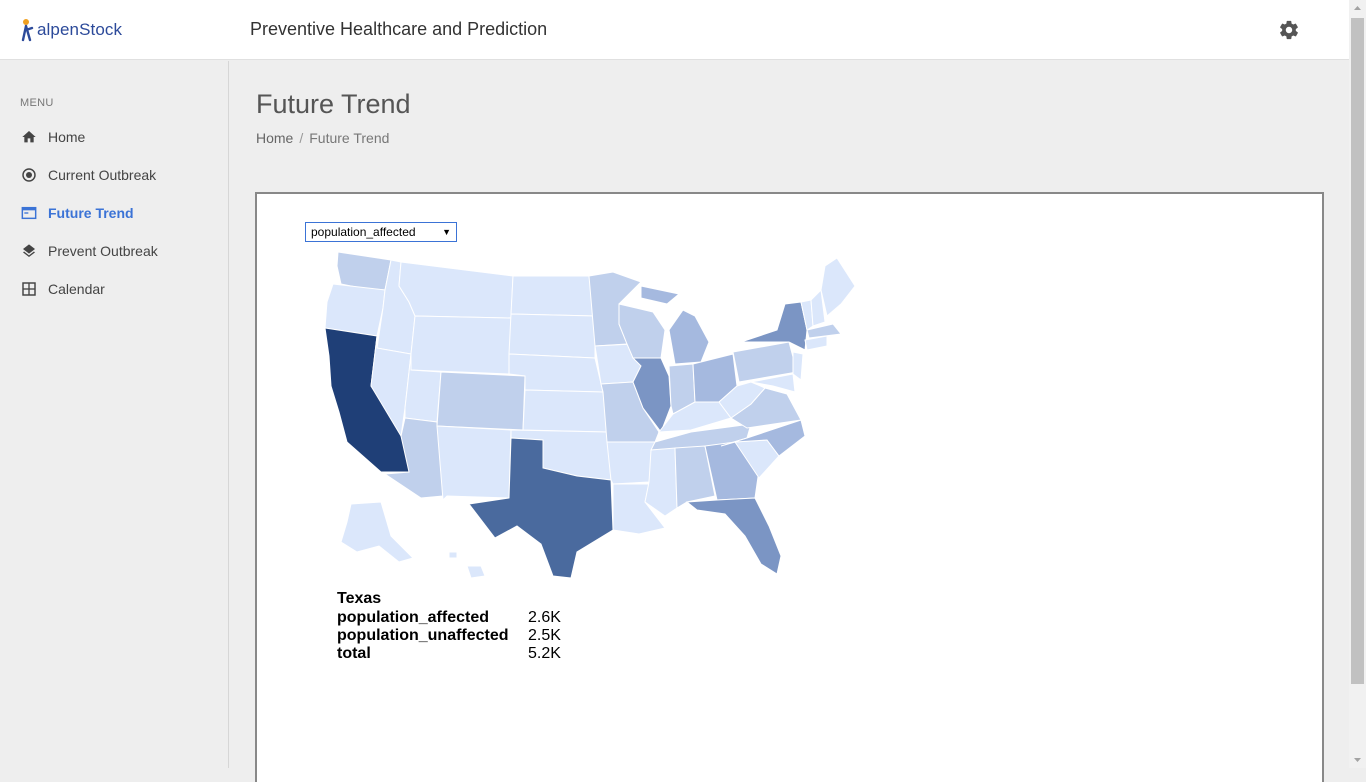 Image resolution: width=1366 pixels, height=782 pixels. I want to click on sidebar-item-home: Home, so click(52, 137).